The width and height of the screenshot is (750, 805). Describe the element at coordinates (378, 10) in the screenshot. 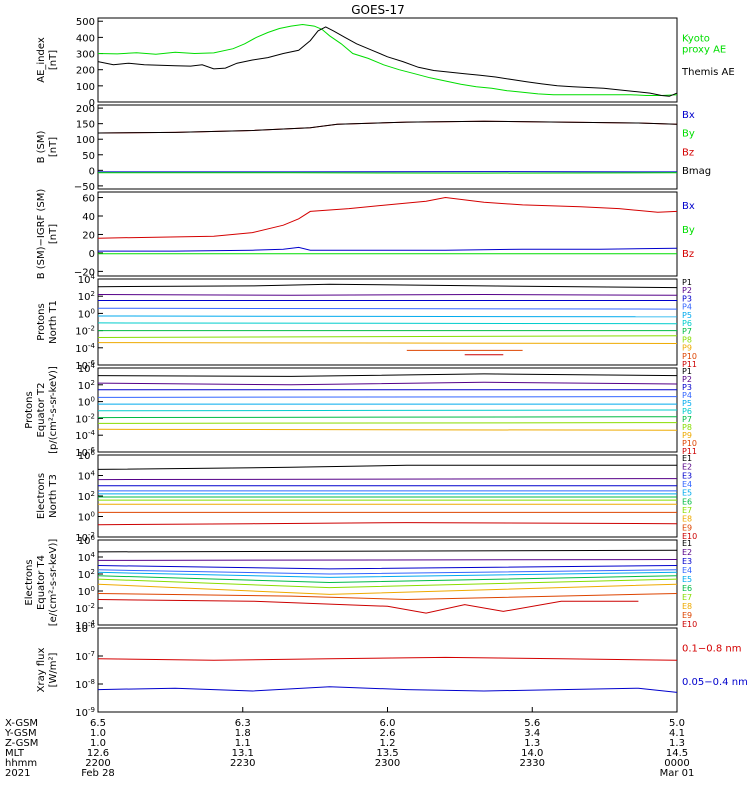

I see `figure-title: GOES-17` at that location.